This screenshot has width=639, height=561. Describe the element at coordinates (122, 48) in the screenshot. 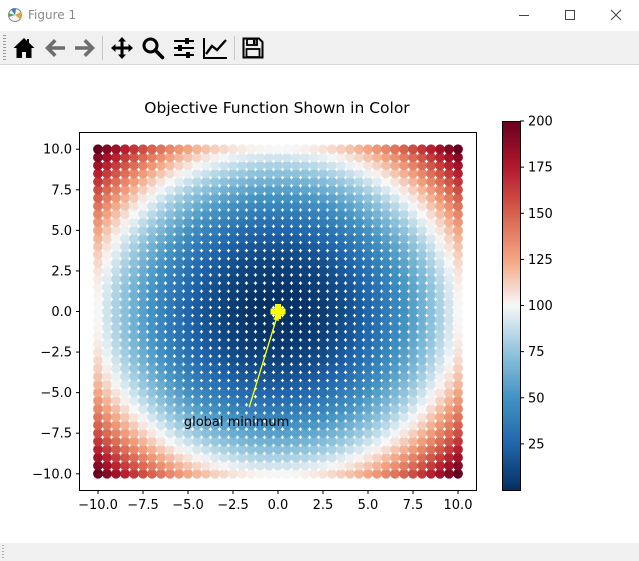

I see `pan-button` at that location.